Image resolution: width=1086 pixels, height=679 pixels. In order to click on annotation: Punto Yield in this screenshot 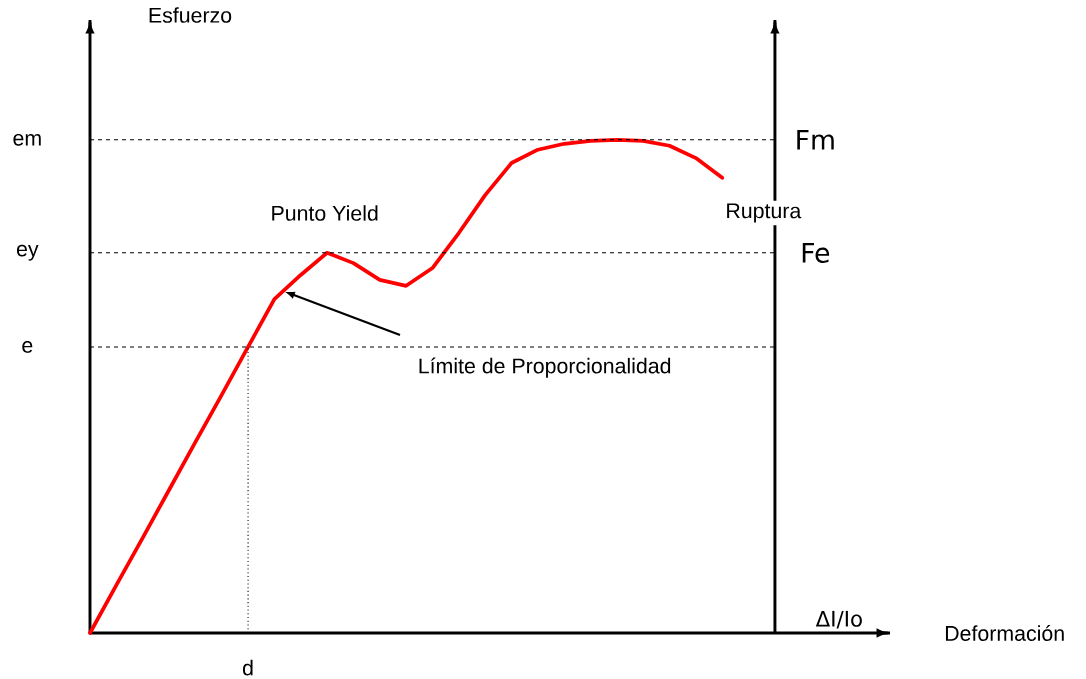, I will do `click(325, 213)`.